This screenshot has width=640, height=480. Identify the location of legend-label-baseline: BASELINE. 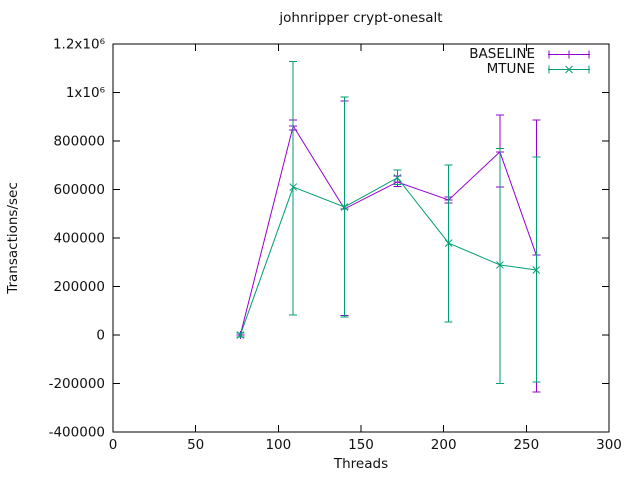
(502, 54).